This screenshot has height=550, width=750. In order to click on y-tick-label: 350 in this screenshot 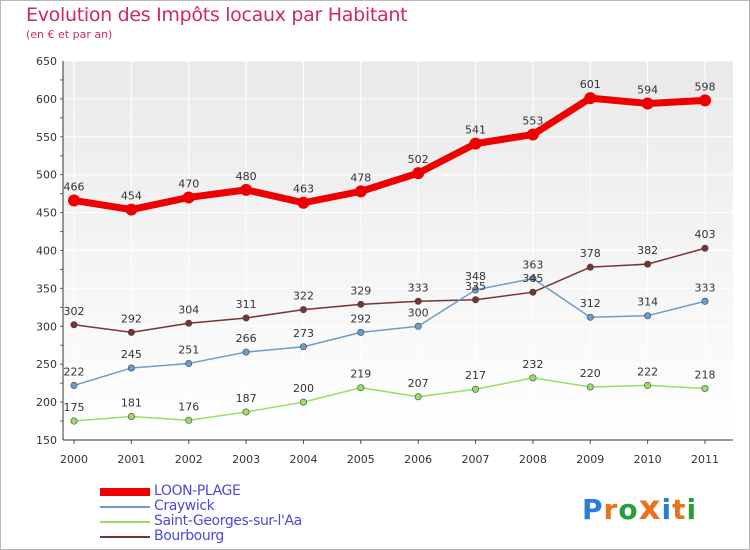, I will do `click(46, 288)`.